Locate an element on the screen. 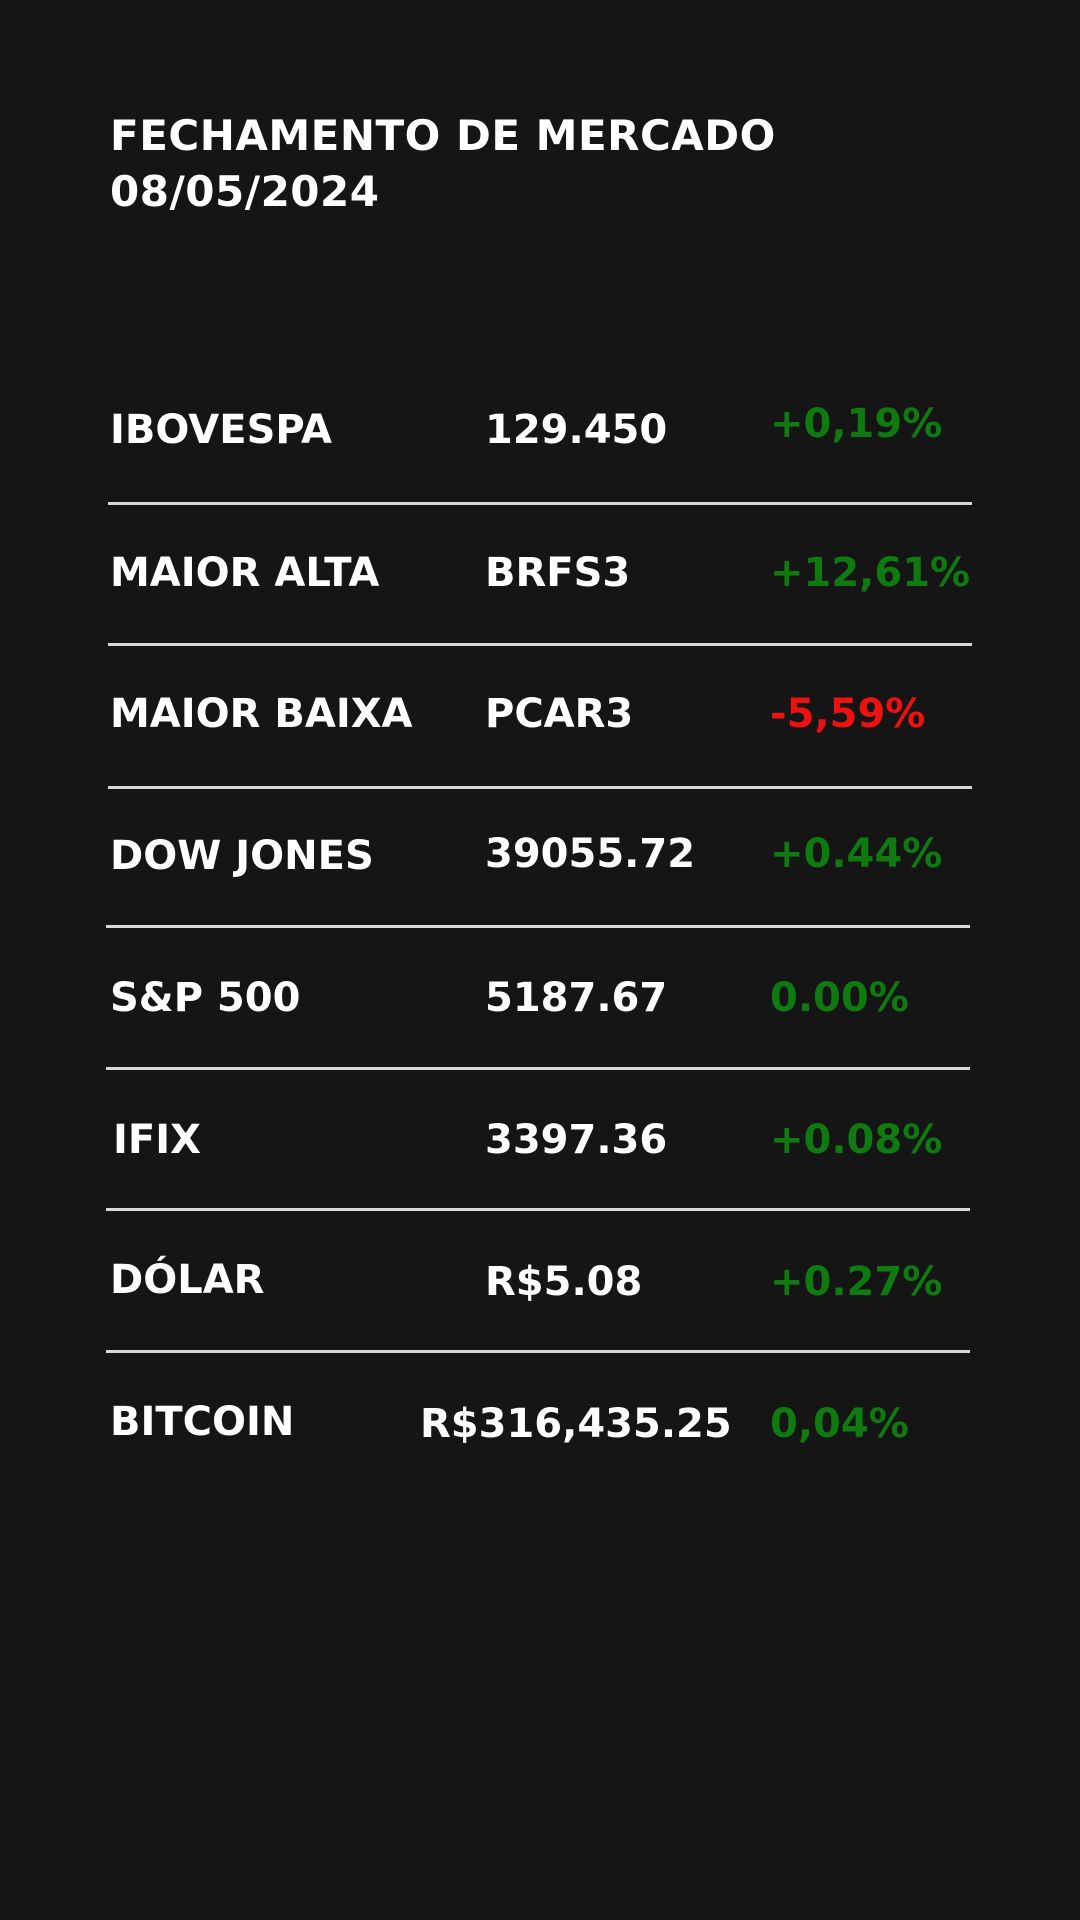 This screenshot has width=1080, height=1920. row-value-dow-jones: 39055.72 is located at coordinates (590, 854).